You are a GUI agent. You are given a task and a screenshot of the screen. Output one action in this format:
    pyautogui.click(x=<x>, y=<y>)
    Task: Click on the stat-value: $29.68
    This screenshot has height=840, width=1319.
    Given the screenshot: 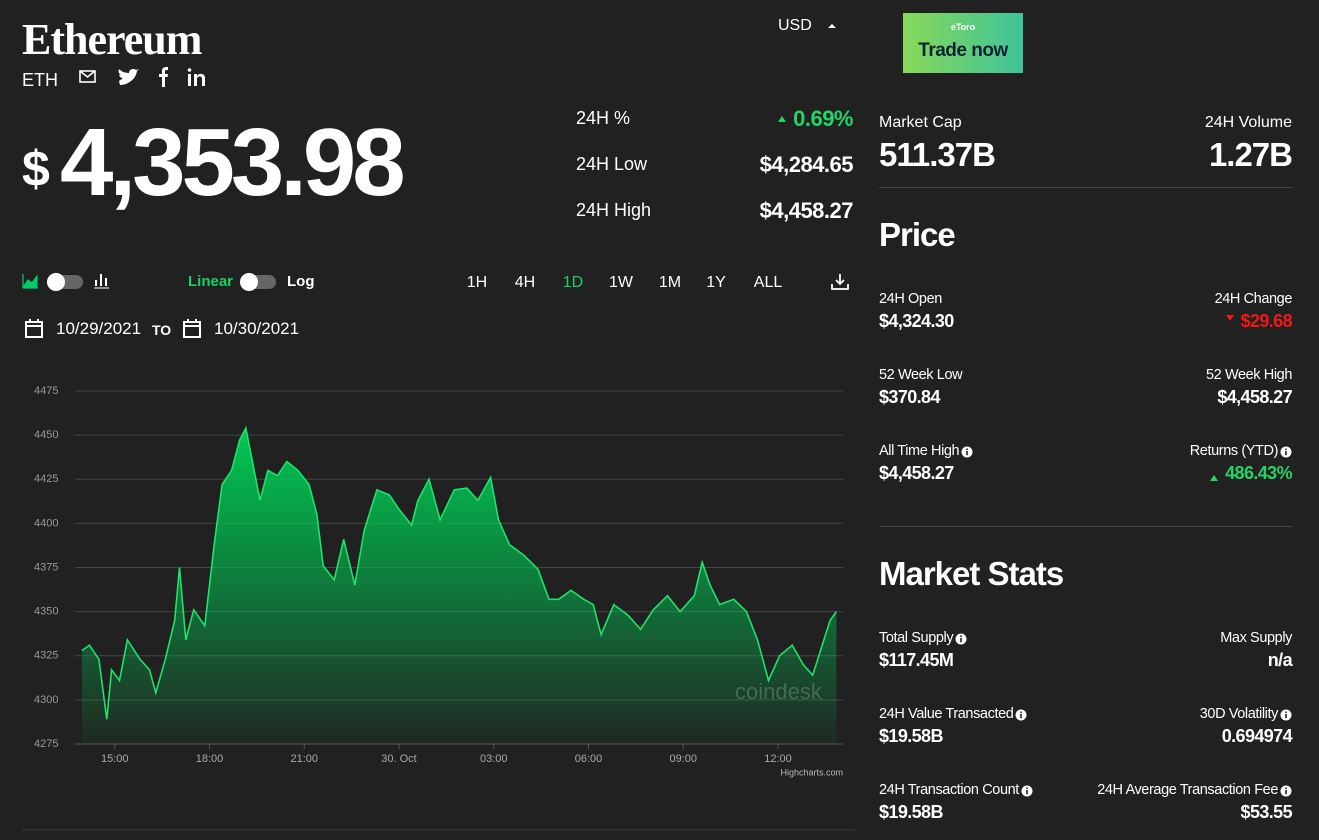 What is the action you would take?
    pyautogui.click(x=1266, y=321)
    